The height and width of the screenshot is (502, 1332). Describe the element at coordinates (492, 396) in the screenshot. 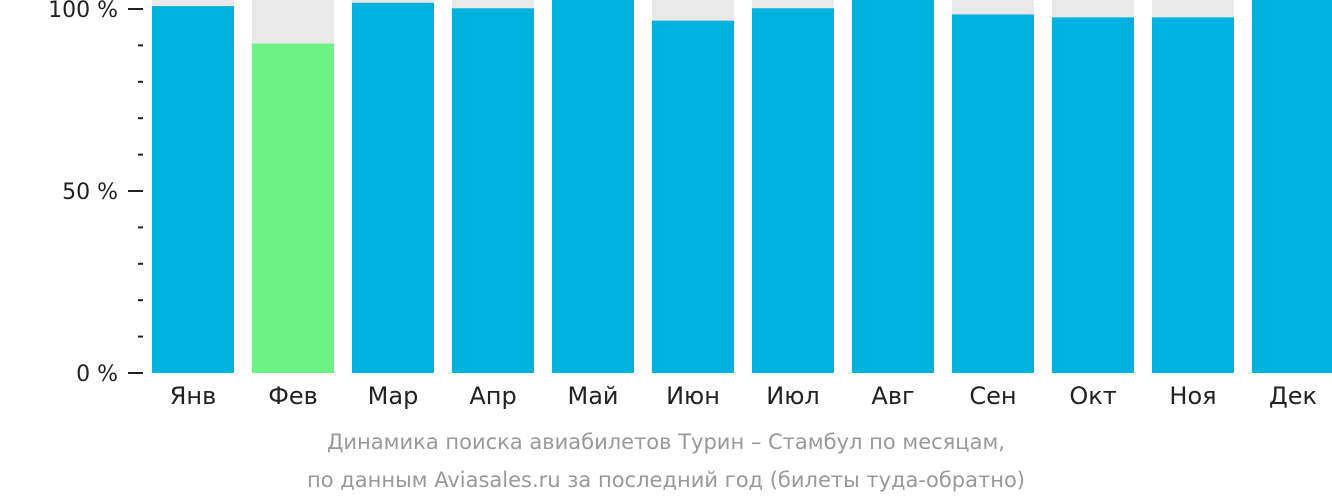

I see `x-tick-label: Апр` at that location.